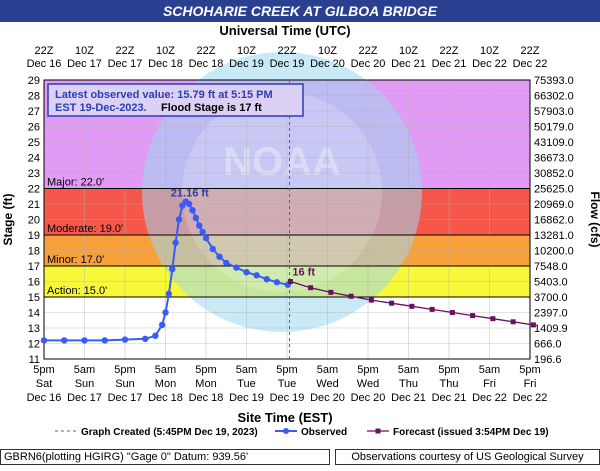 The width and height of the screenshot is (600, 471). I want to click on flood-category-label: Minor: 17.0', so click(75, 260).